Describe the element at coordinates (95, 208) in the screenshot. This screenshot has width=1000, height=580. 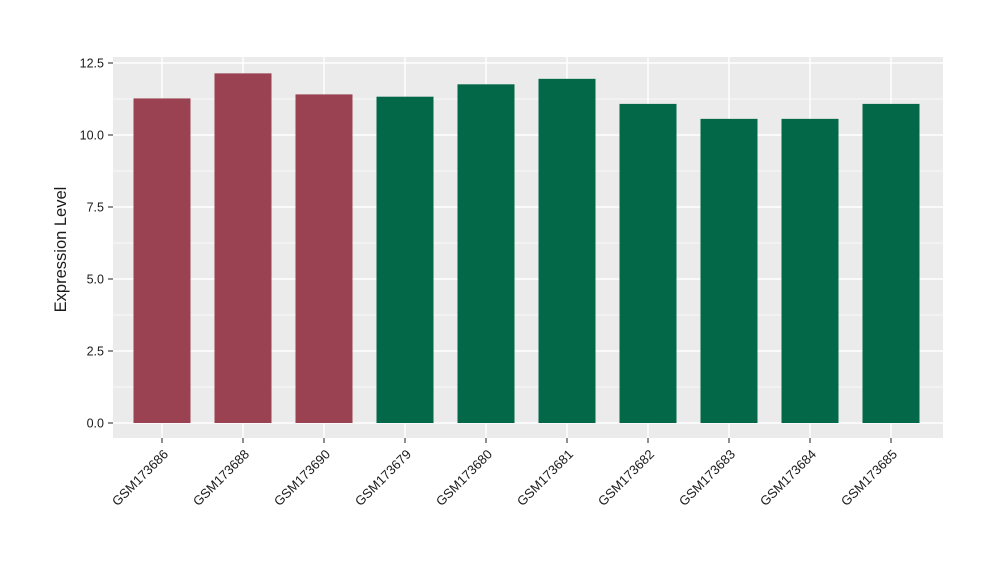
I see `y-tick-label: 7.5` at that location.